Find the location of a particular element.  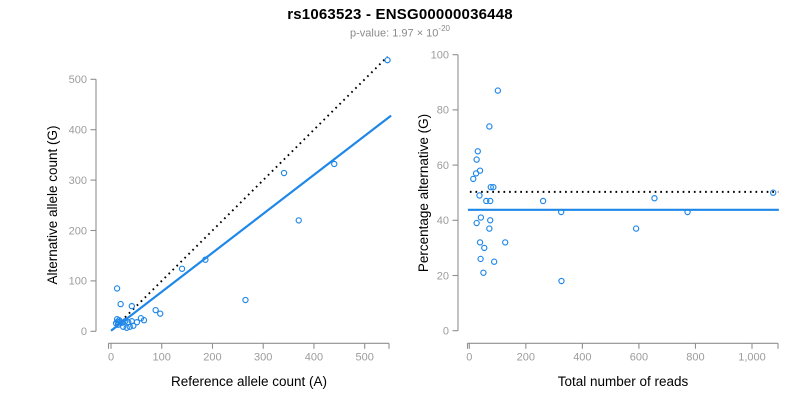

x-axis-title: Reference allele count (A) is located at coordinates (249, 381).